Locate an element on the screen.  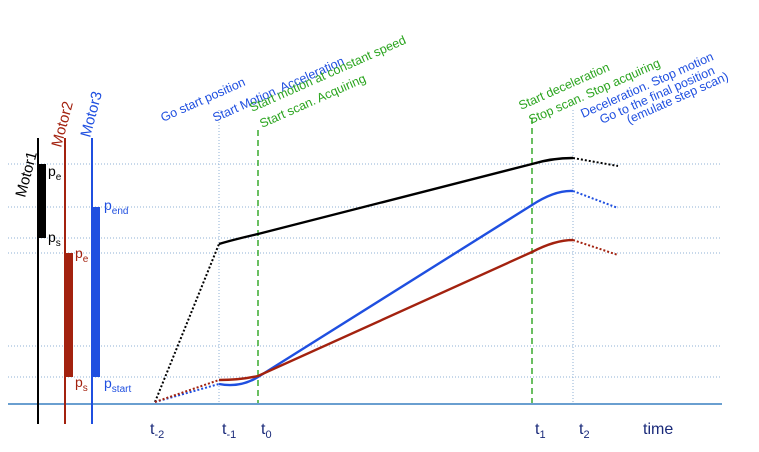
motor3-bar is located at coordinates (95, 281).